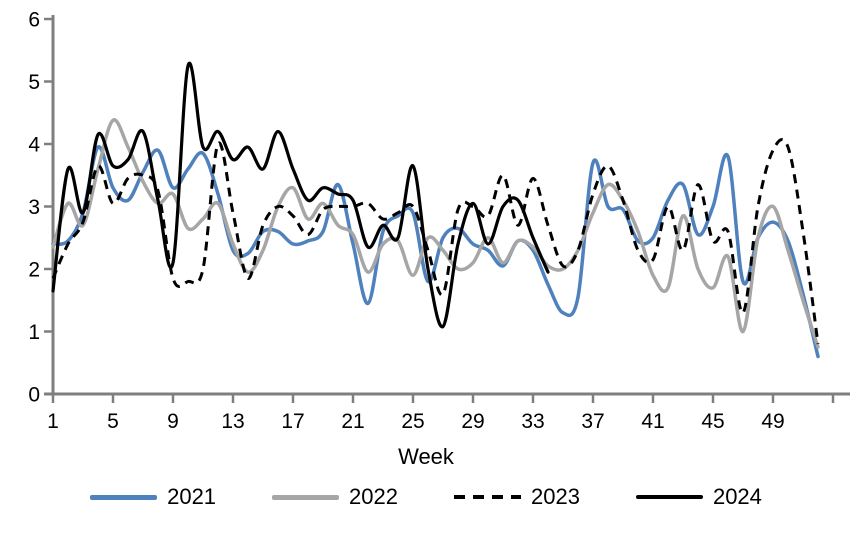  Describe the element at coordinates (772, 421) in the screenshot. I see `x-tick-label: 49` at that location.